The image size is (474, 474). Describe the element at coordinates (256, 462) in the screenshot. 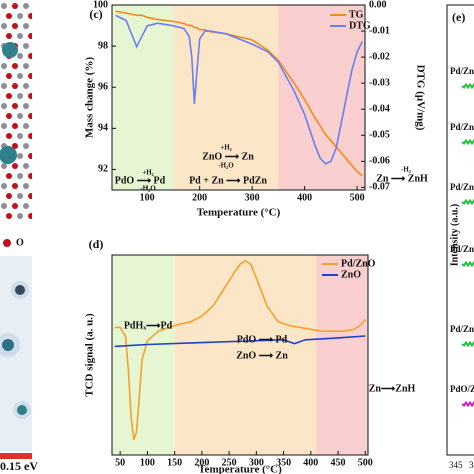

I see `x-tick-label: 300` at that location.